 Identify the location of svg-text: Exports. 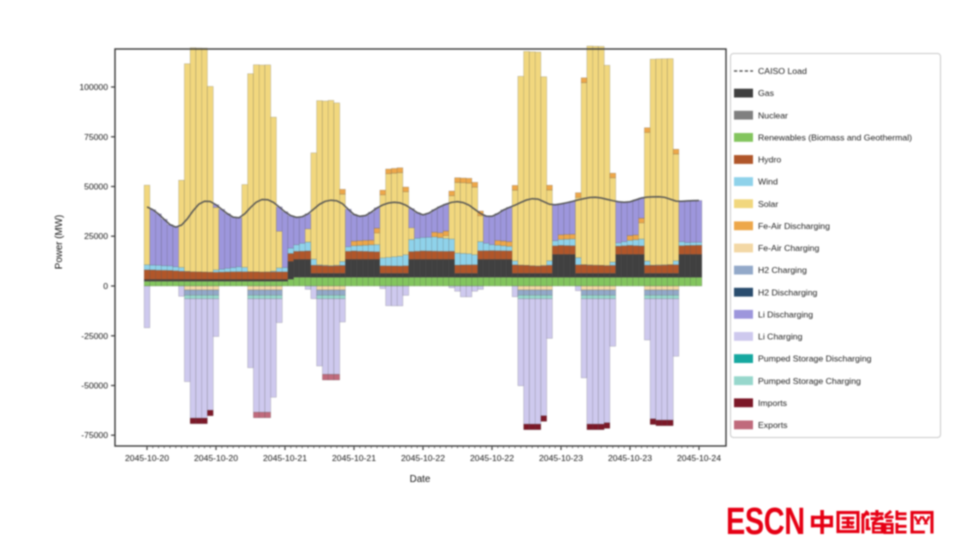
(773, 425).